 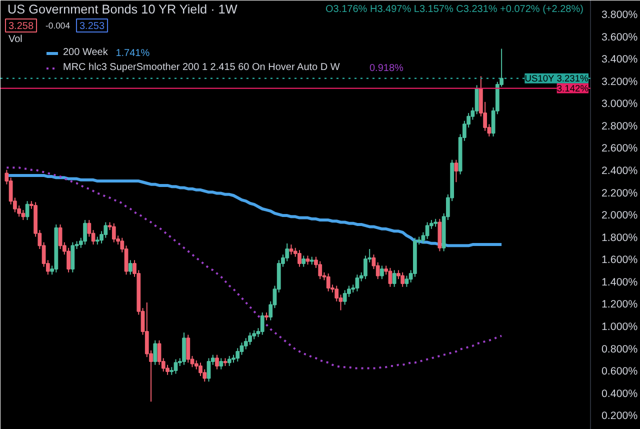 What do you see at coordinates (123, 9) in the screenshot?
I see `chart-title: US Government Bonds 10 YR Yield · 1W` at bounding box center [123, 9].